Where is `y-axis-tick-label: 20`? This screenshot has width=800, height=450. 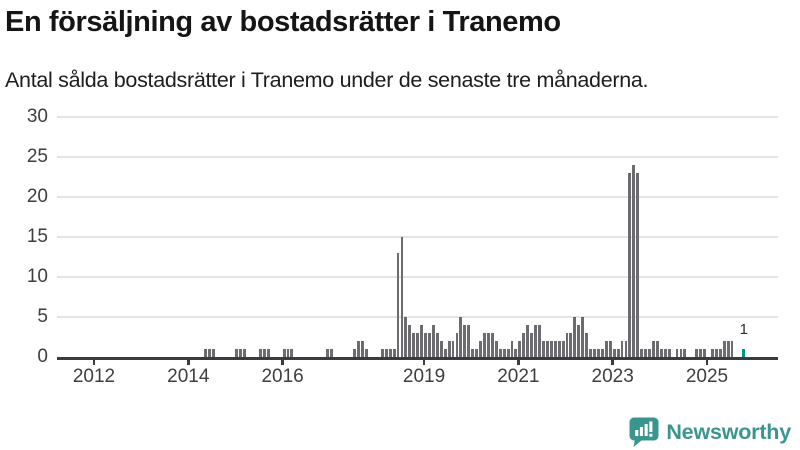 y-axis-tick-label: 20 is located at coordinates (37, 196).